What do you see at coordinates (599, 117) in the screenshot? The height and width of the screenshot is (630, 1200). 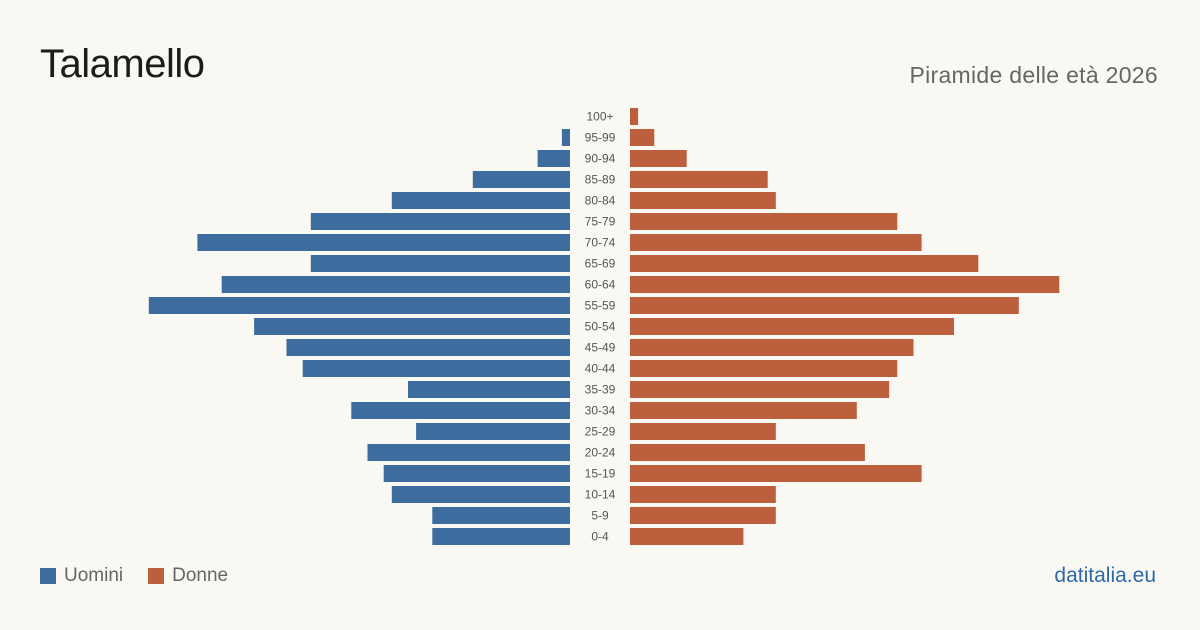 I see `age-label-100+: 100+` at bounding box center [599, 117].